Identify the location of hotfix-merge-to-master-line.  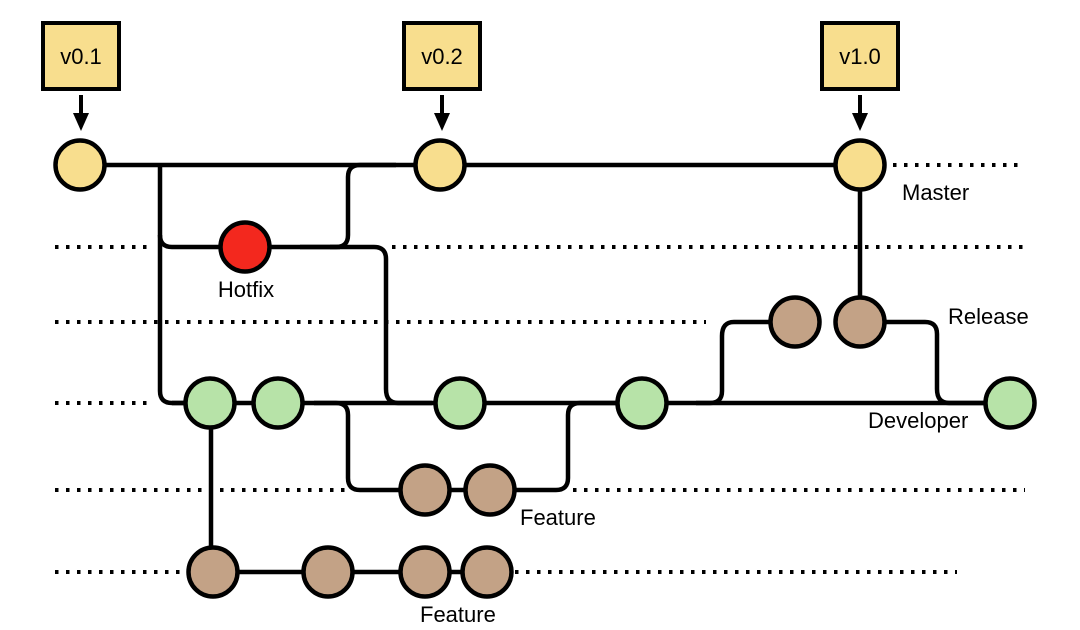
(348, 206).